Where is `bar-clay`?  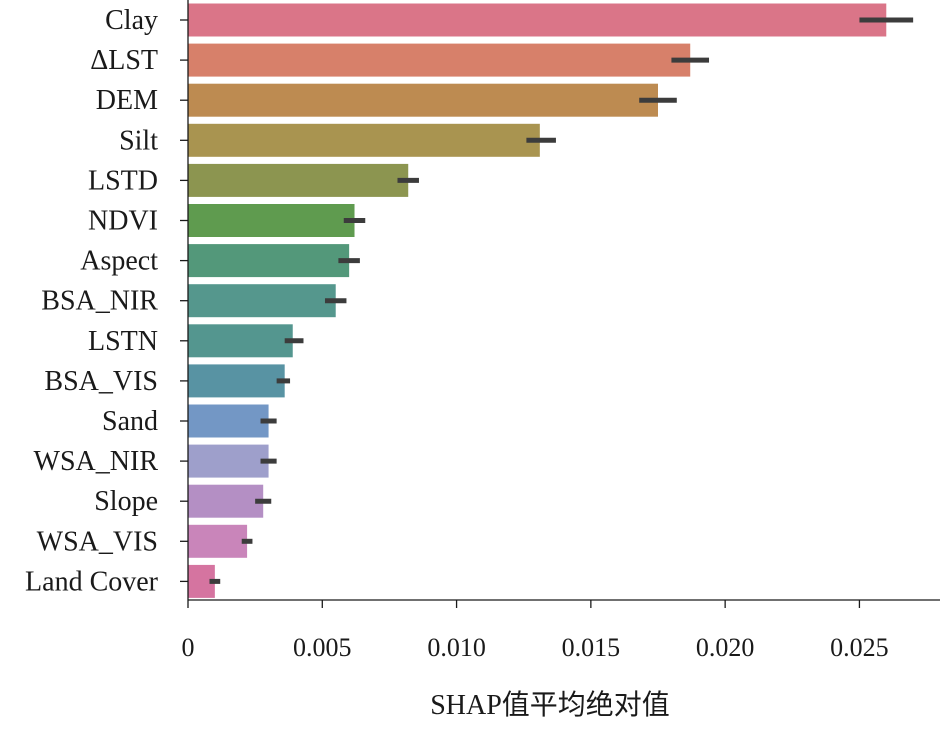
bar-clay is located at coordinates (537, 20).